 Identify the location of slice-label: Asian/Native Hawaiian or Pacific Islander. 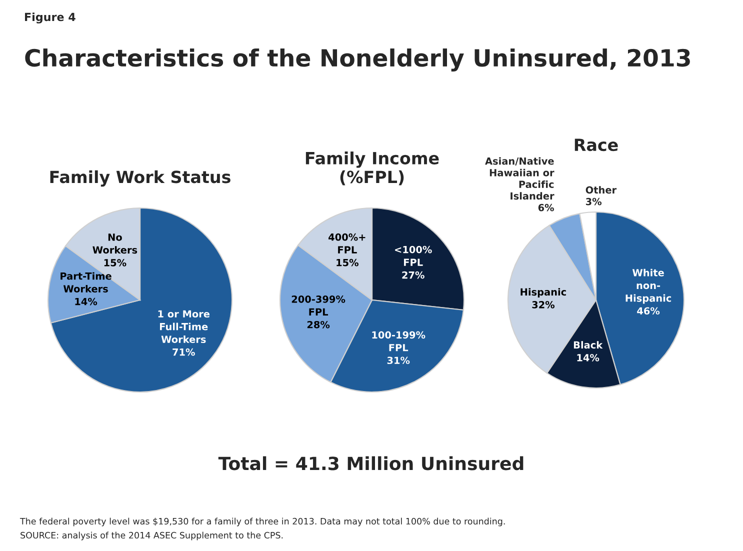
(519, 178).